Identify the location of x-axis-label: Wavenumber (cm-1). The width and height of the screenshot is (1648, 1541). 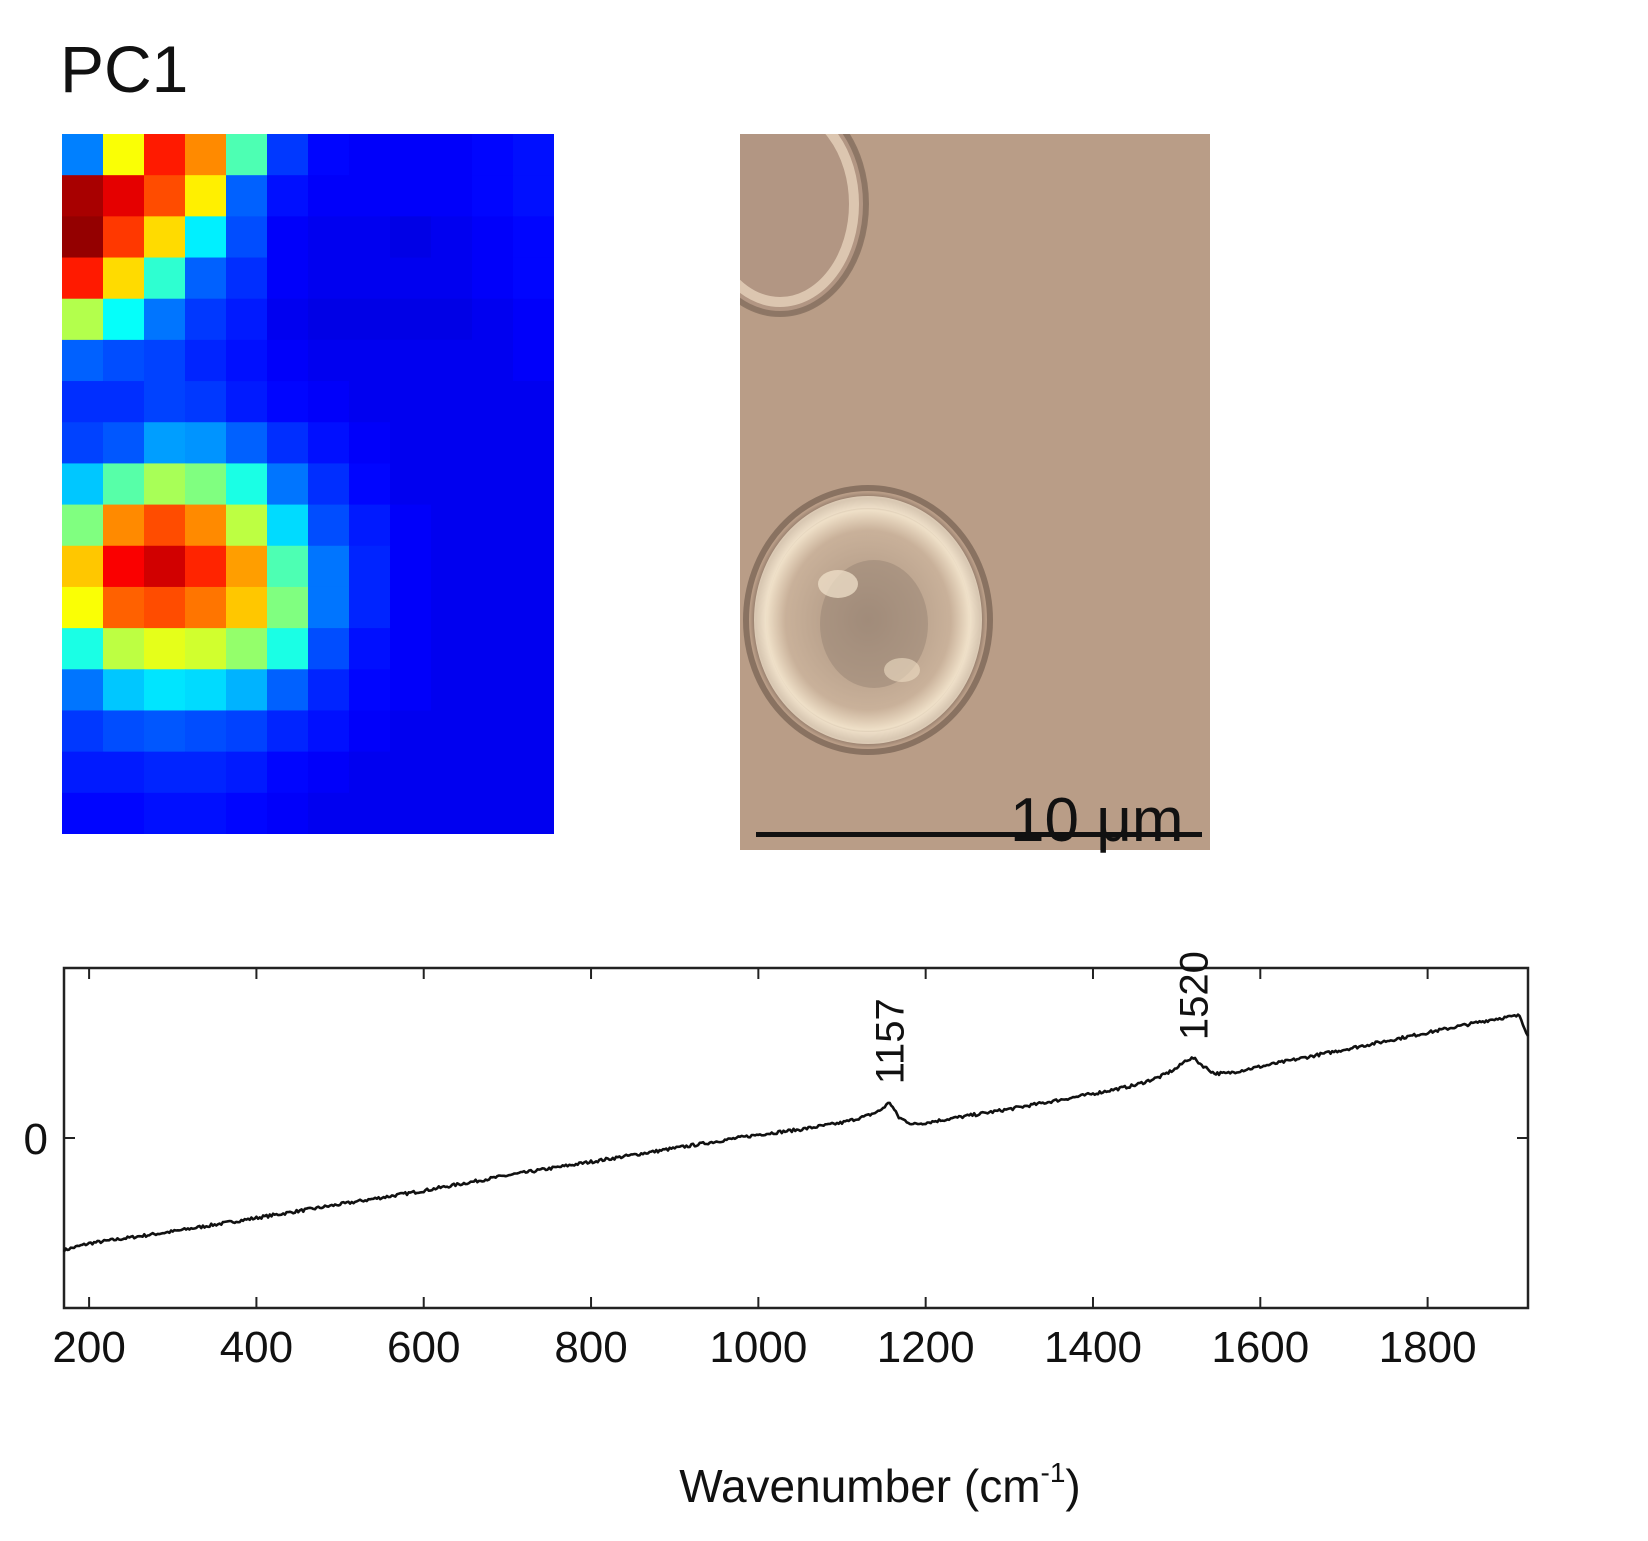
(880, 1484).